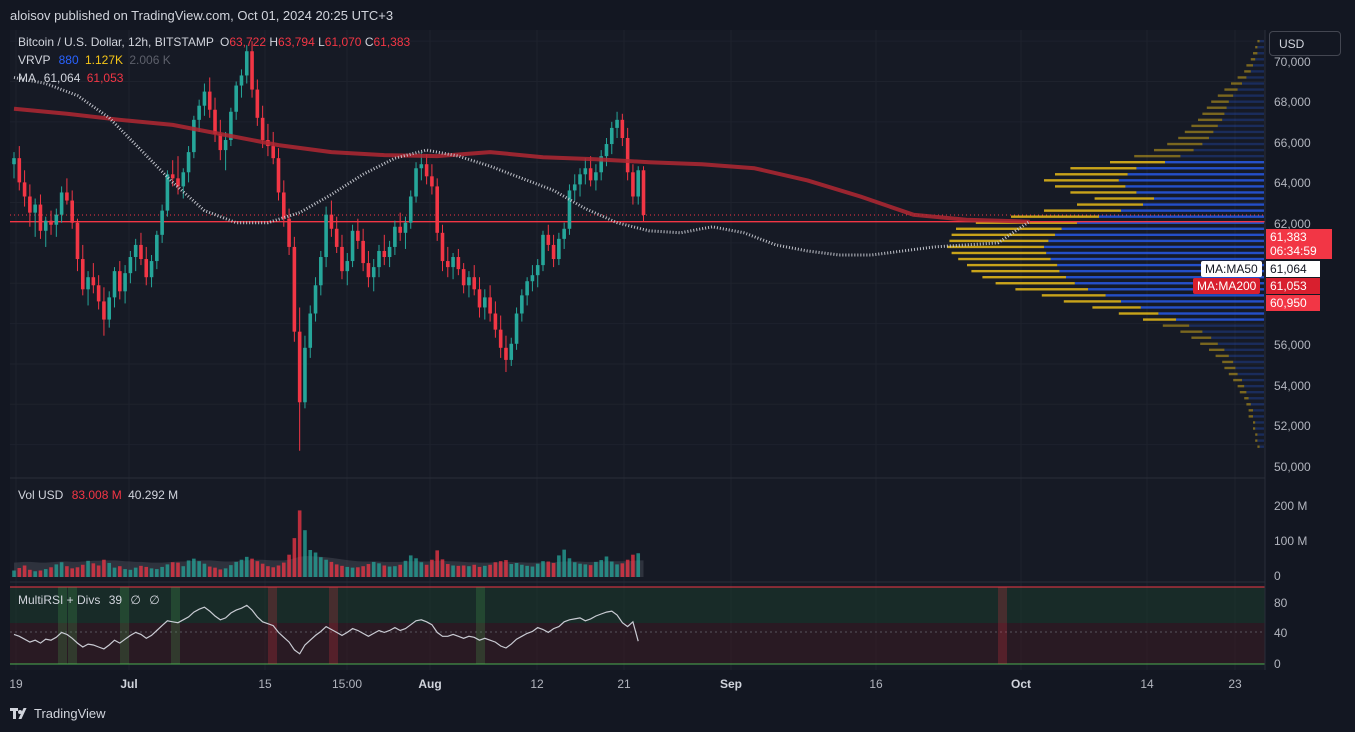 The image size is (1355, 732). What do you see at coordinates (321, 42) in the screenshot?
I see `low-label: L` at bounding box center [321, 42].